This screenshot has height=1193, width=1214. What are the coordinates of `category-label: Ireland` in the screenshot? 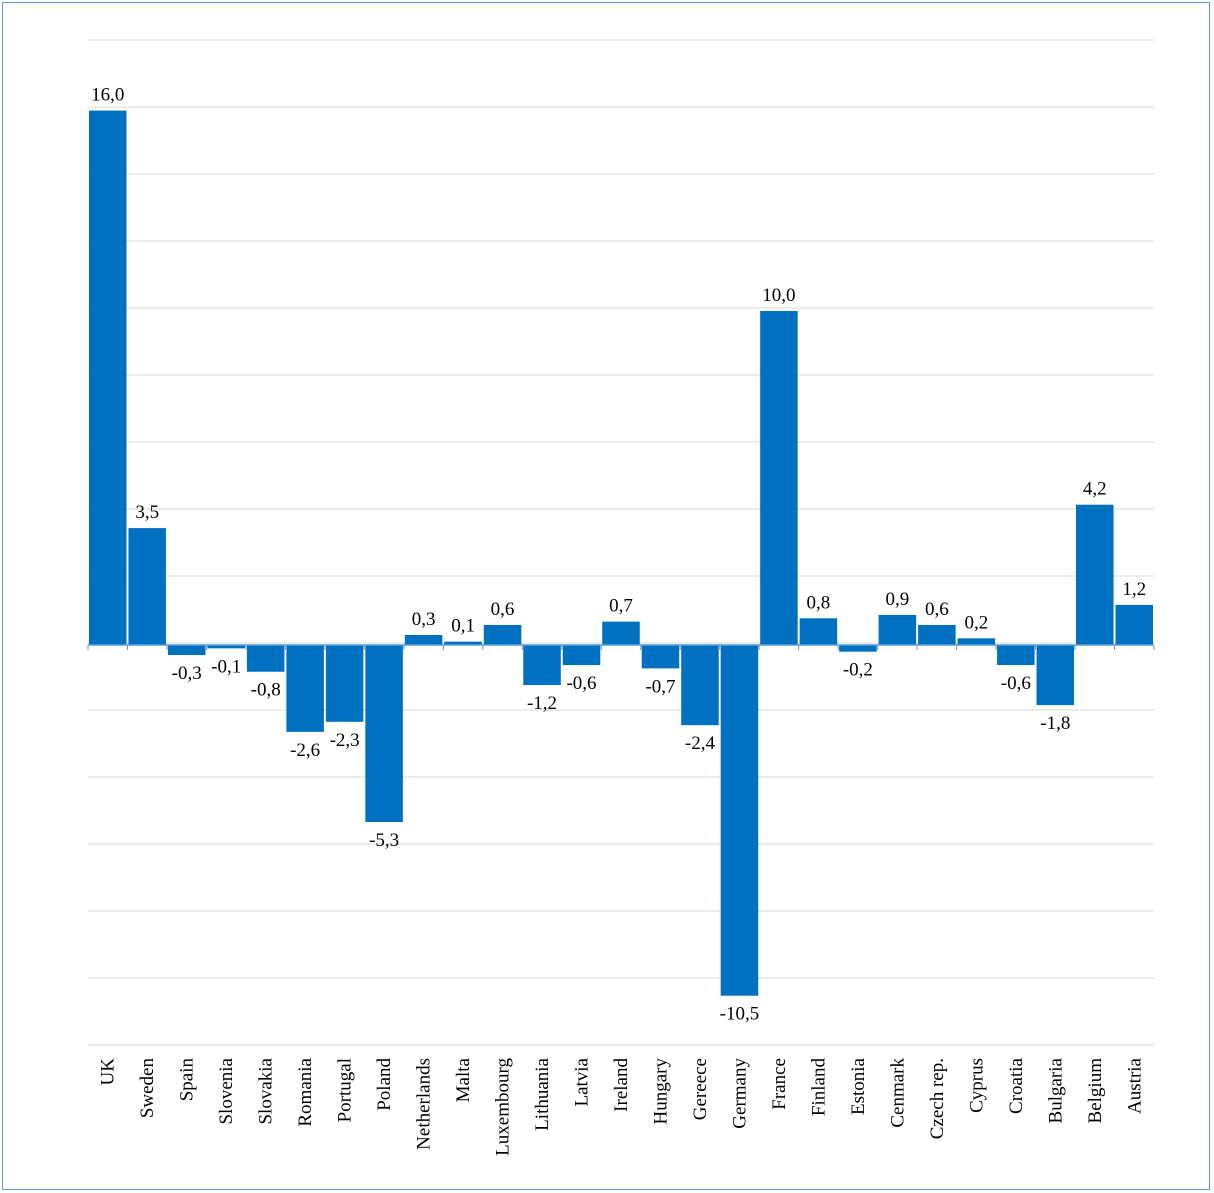 It's located at (621, 1085).